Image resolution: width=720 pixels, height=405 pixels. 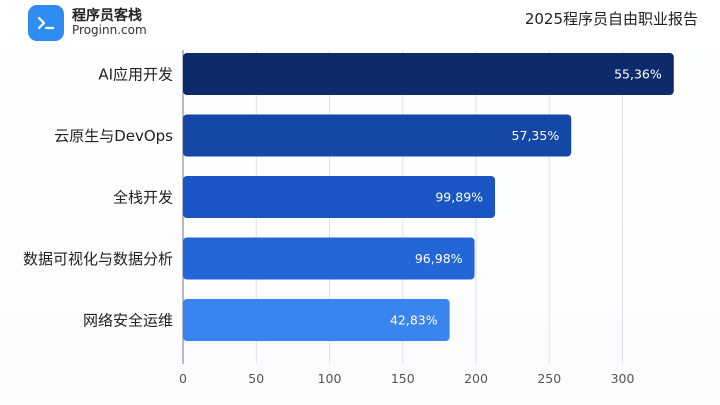 I want to click on x-tick-label: 150, so click(x=403, y=378).